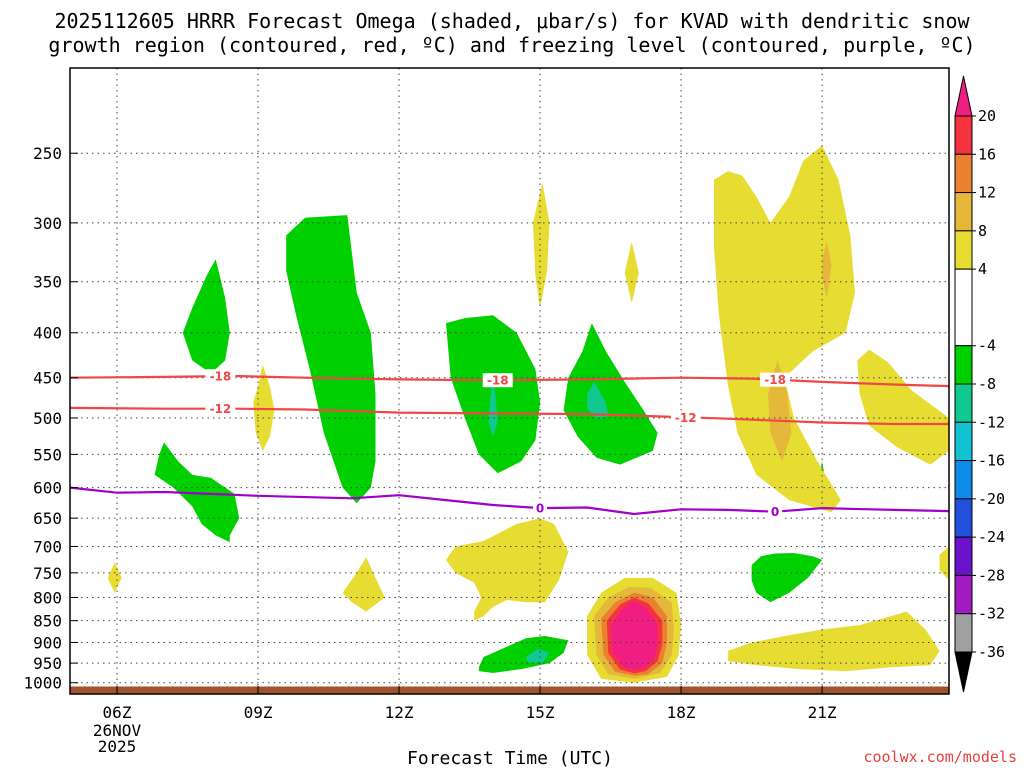 This screenshot has width=1024, height=768. I want to click on colorbar-segment--12--8, so click(963, 403).